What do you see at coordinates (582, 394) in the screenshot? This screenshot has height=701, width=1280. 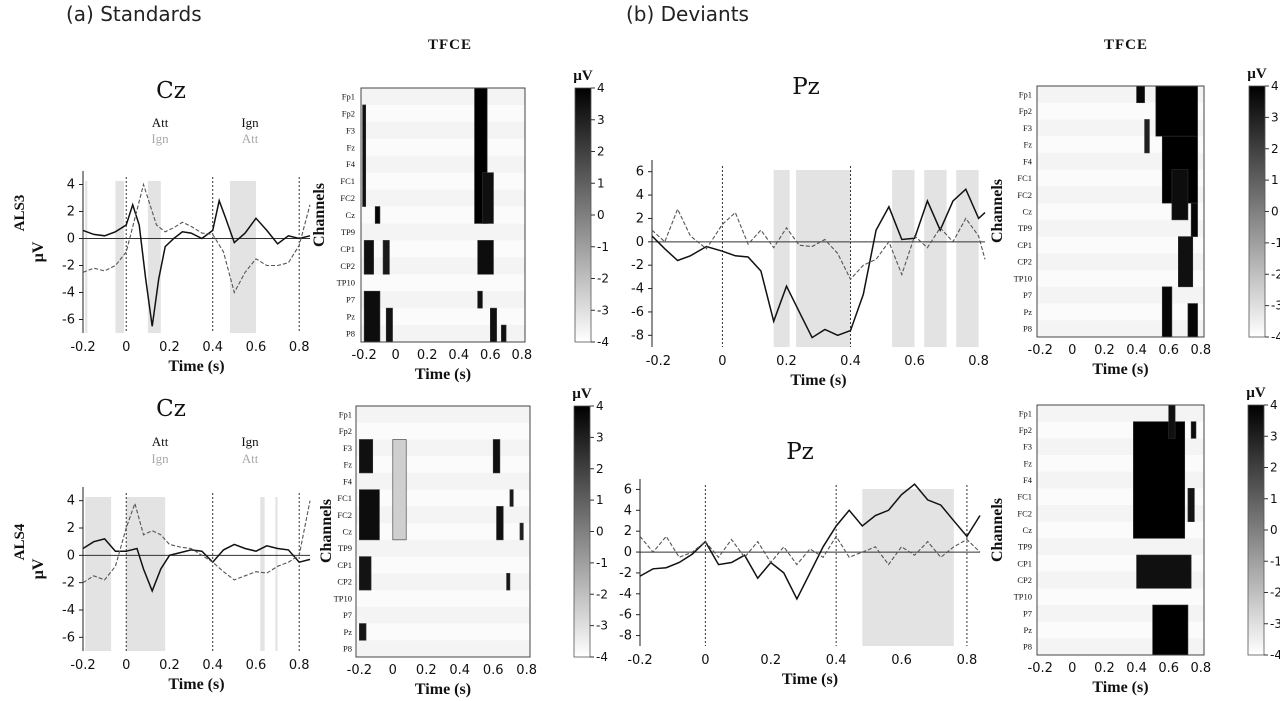 I see `colorbar-unit-label: µV` at bounding box center [582, 394].